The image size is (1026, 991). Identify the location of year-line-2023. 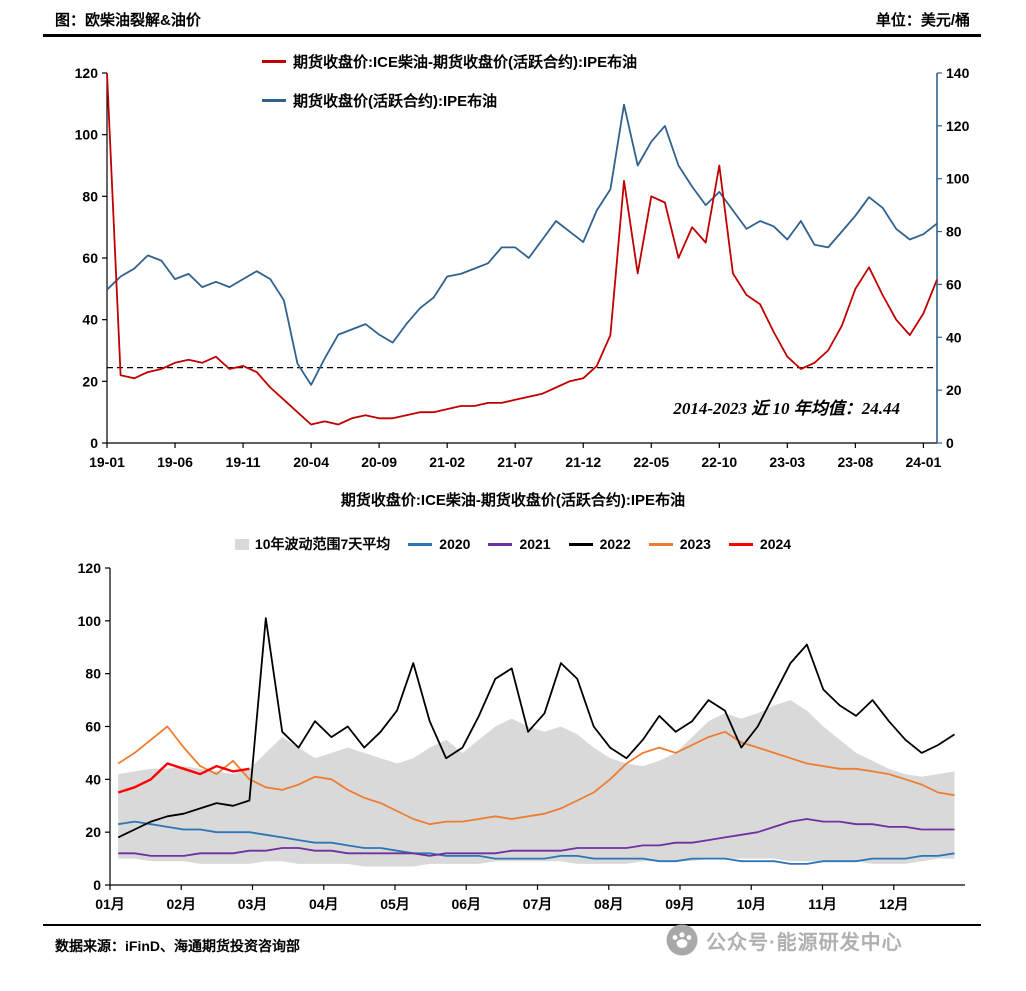
(536, 775).